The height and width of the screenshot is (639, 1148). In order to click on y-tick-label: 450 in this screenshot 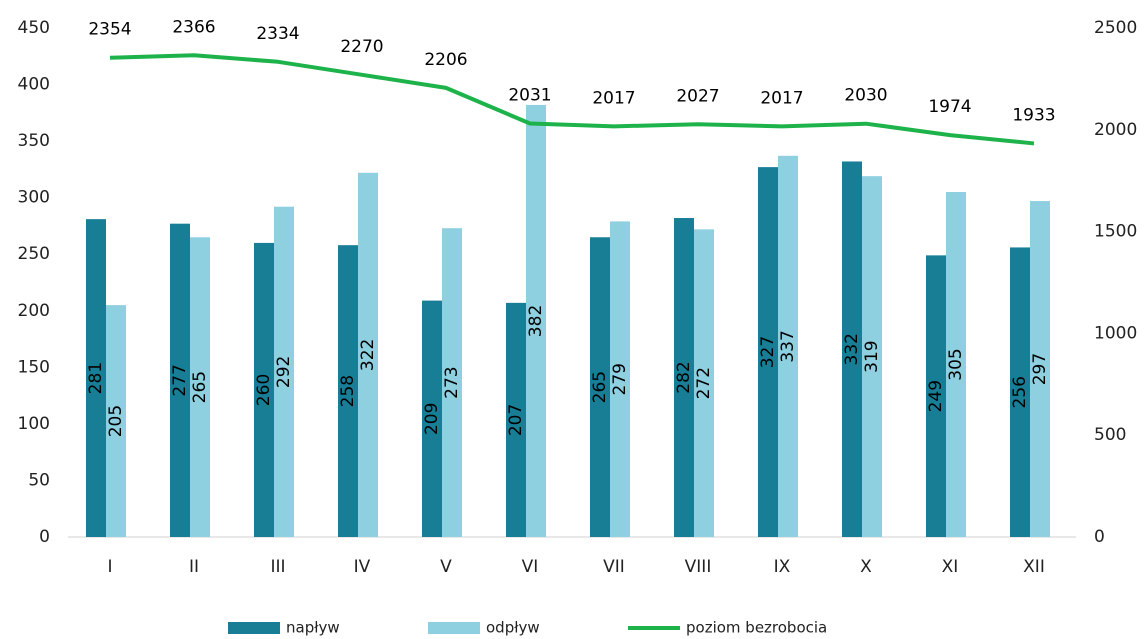, I will do `click(34, 28)`.